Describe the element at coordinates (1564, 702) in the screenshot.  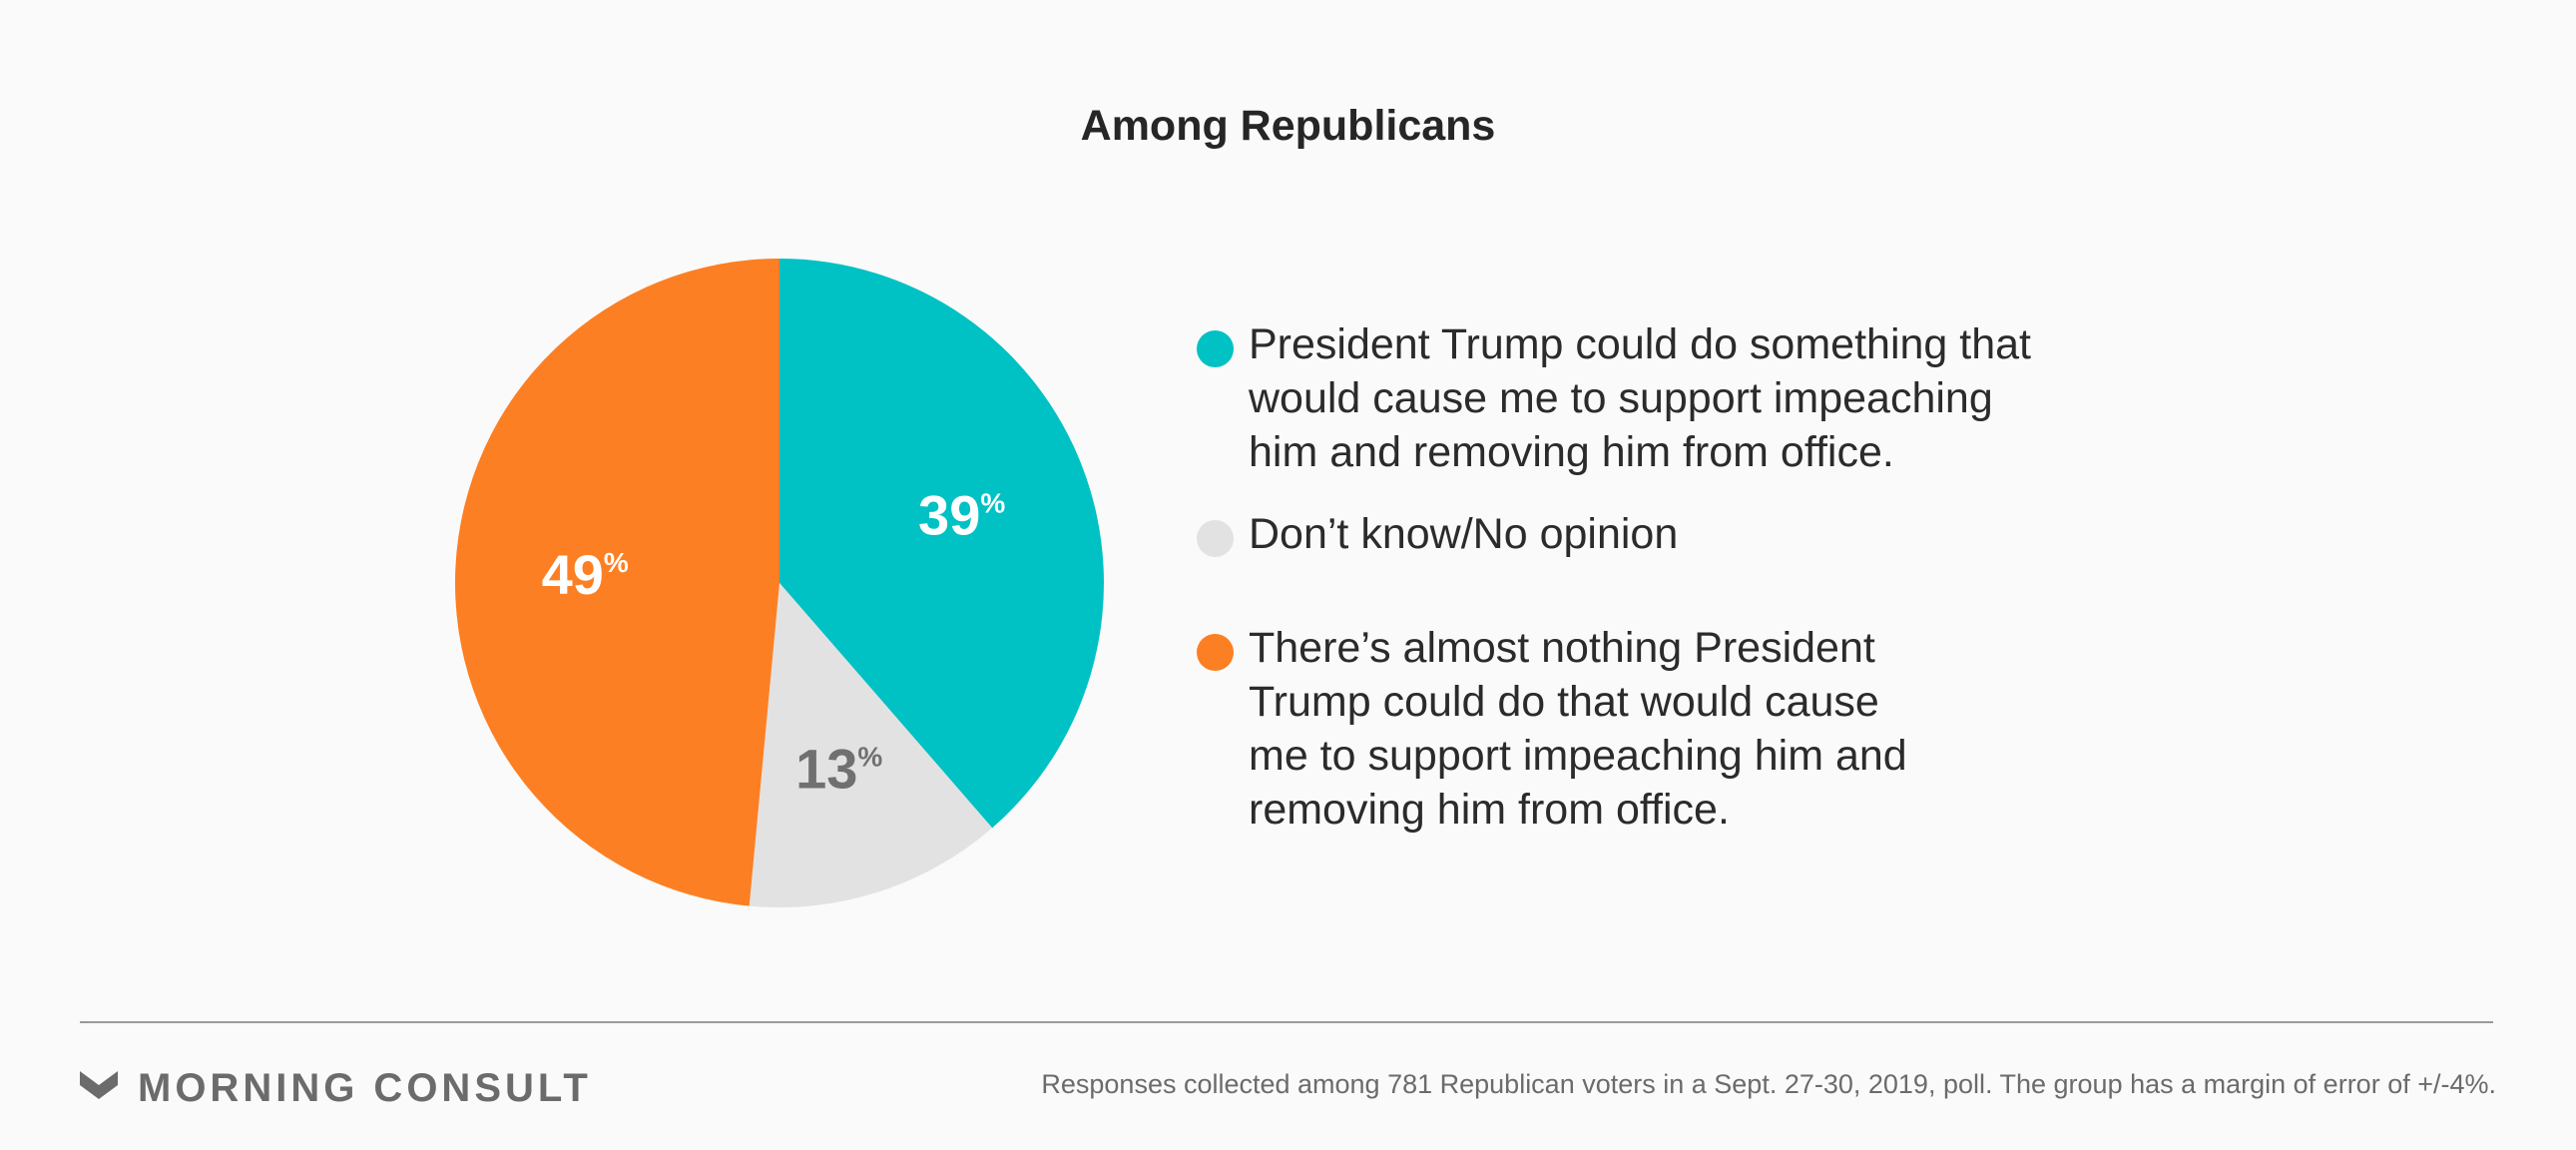
I see `legend-line: Trump could do that would cause` at that location.